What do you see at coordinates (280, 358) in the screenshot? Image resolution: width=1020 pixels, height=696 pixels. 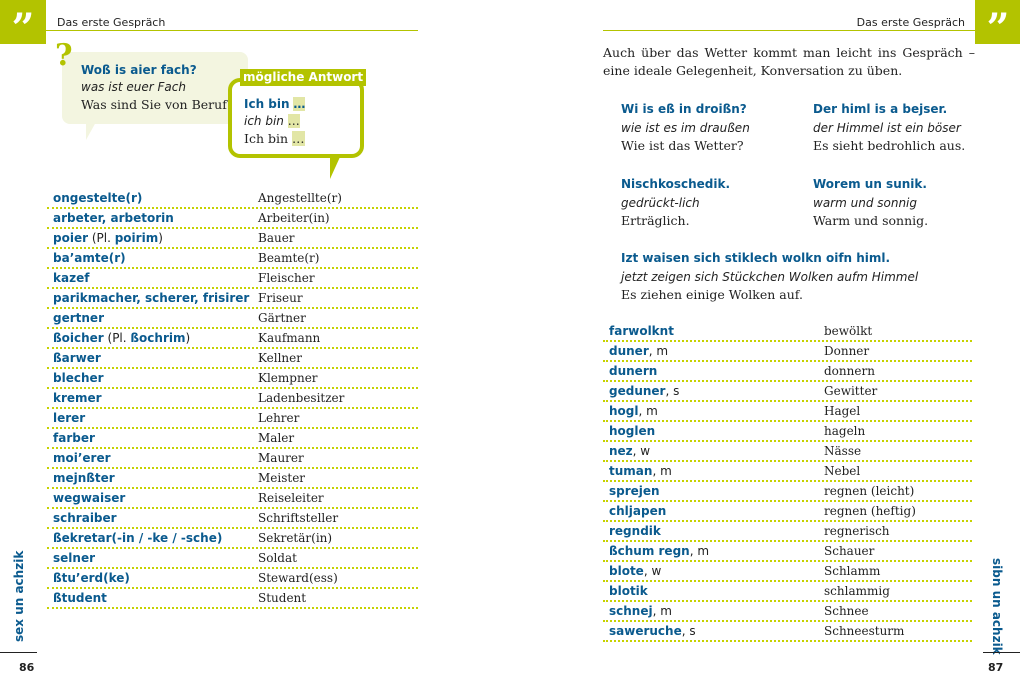 I see `translation: Kellner` at bounding box center [280, 358].